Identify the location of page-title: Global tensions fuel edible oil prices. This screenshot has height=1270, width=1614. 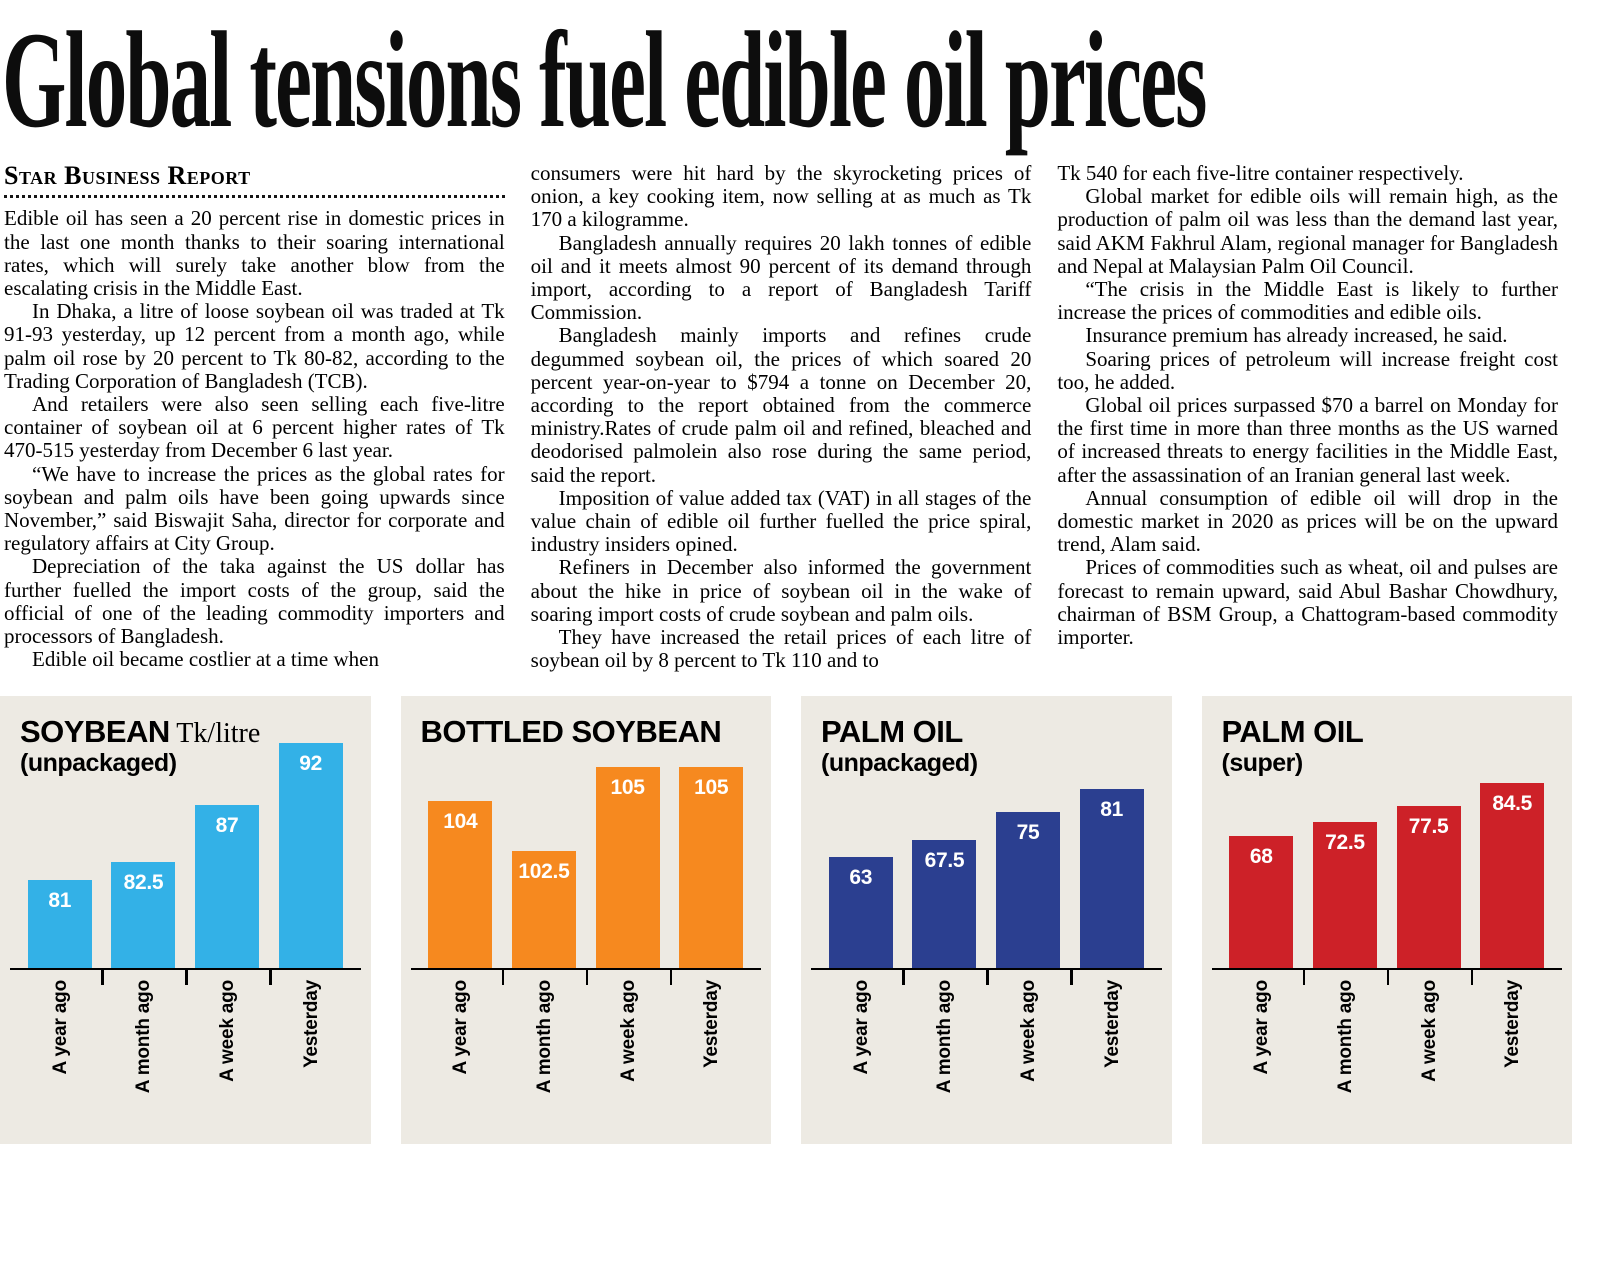
(604, 79).